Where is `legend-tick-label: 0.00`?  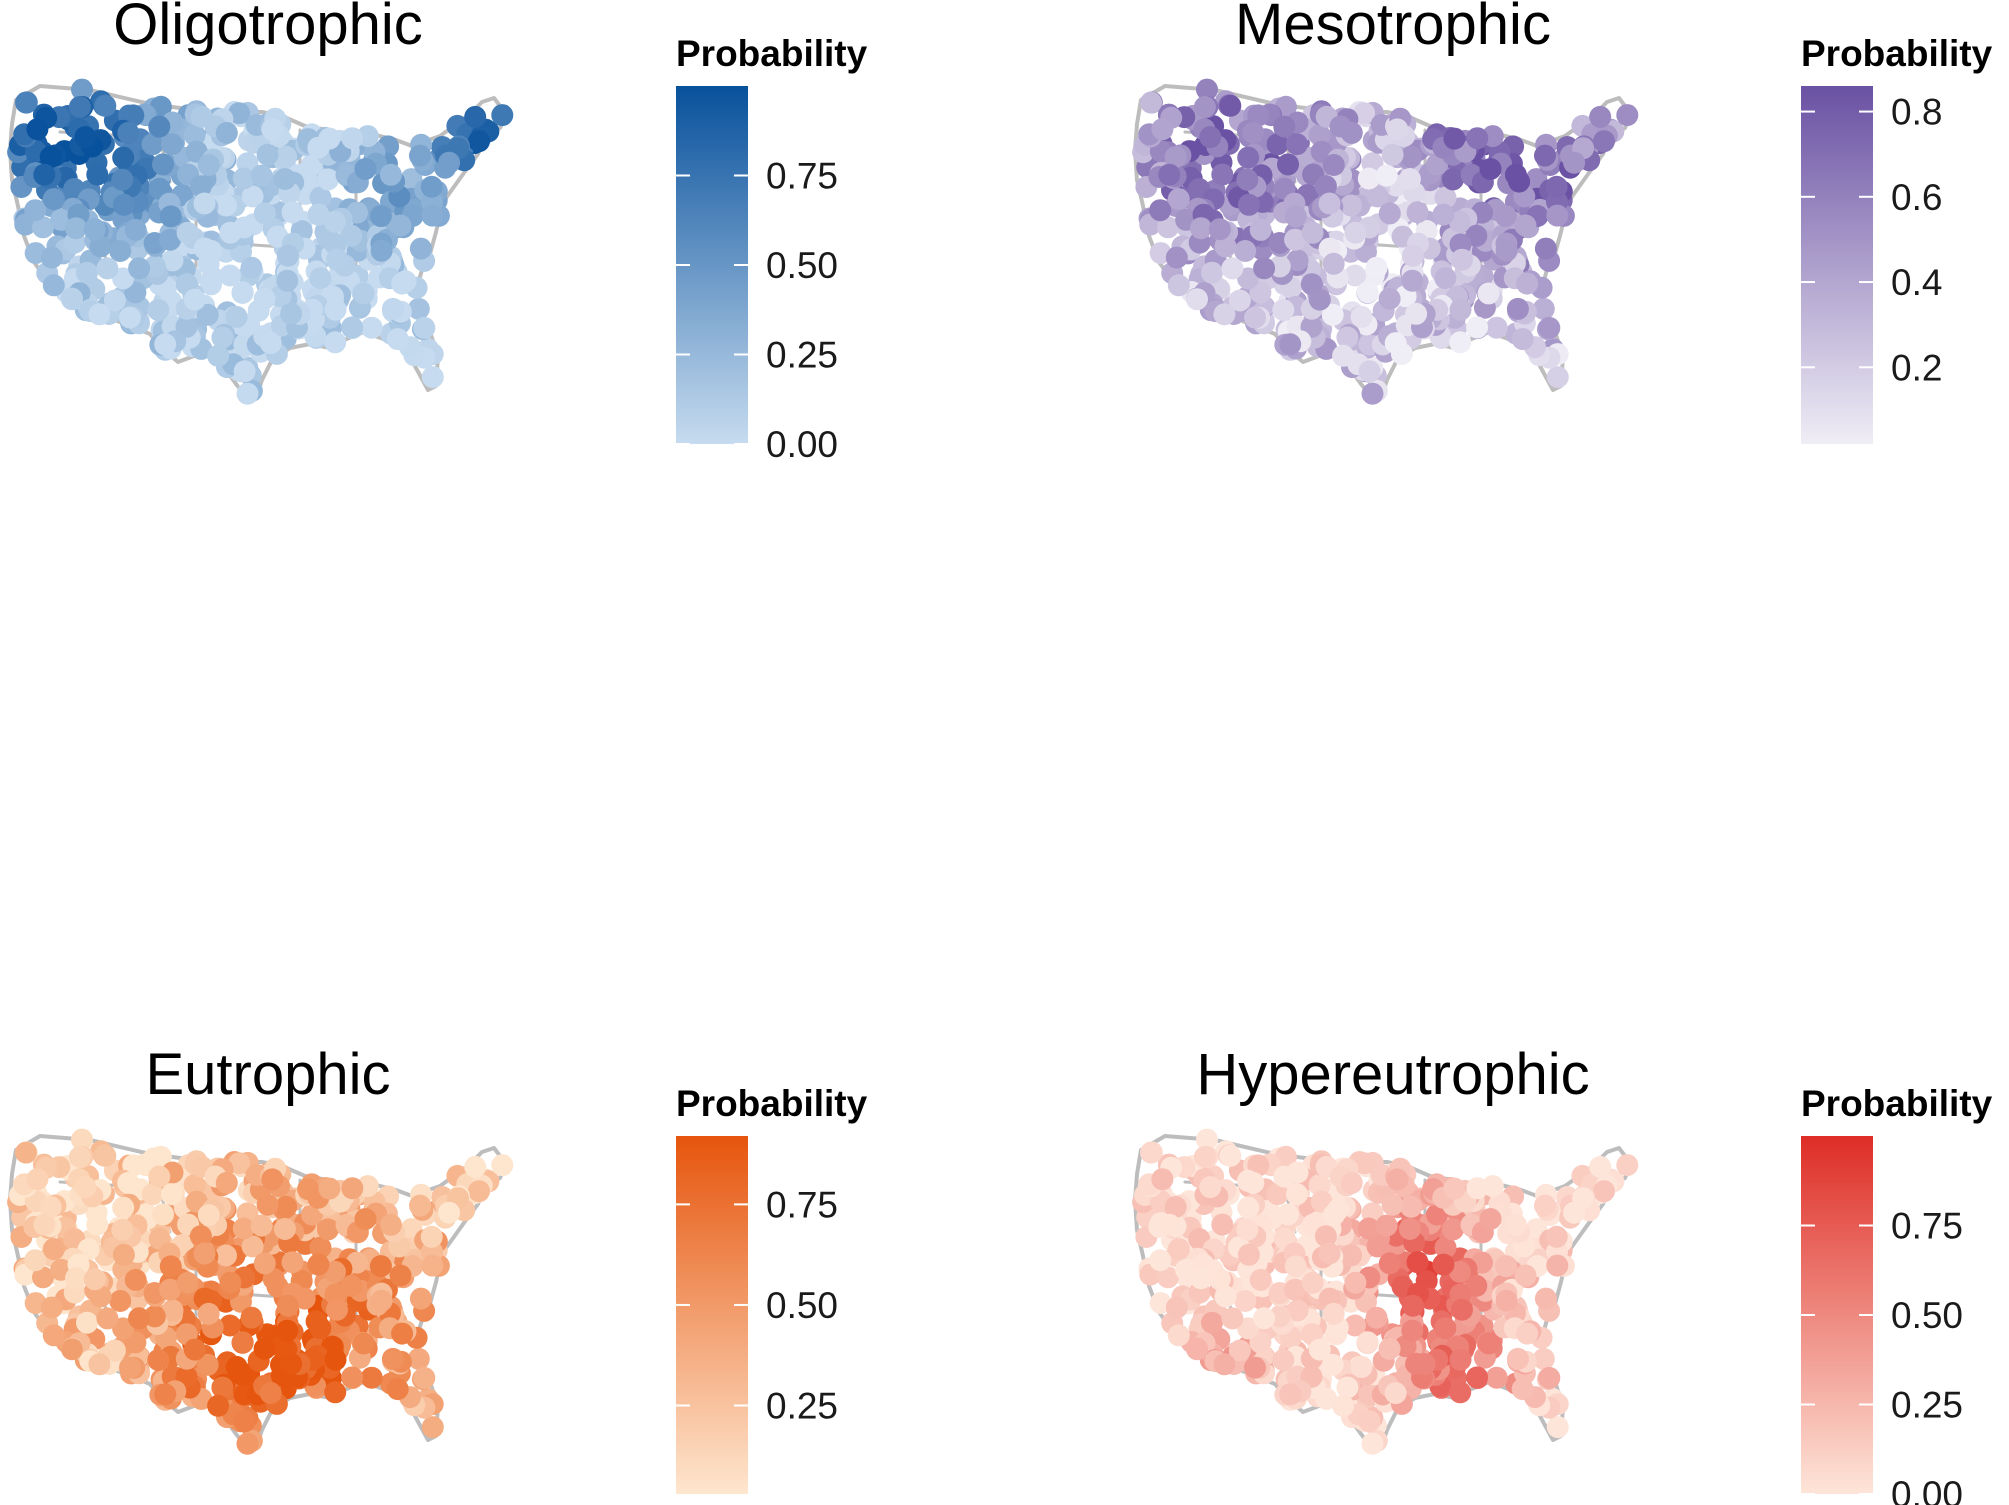
legend-tick-label: 0.00 is located at coordinates (802, 444).